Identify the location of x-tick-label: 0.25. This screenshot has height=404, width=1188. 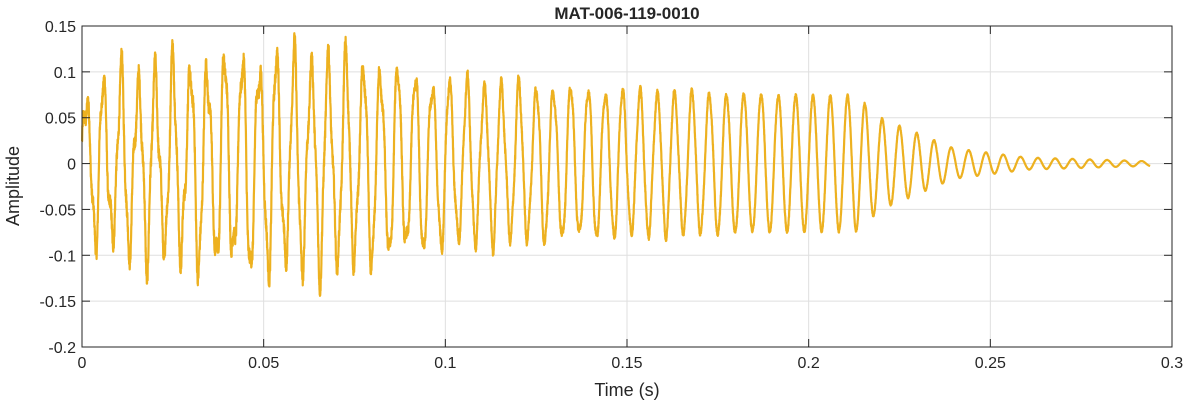
(990, 363).